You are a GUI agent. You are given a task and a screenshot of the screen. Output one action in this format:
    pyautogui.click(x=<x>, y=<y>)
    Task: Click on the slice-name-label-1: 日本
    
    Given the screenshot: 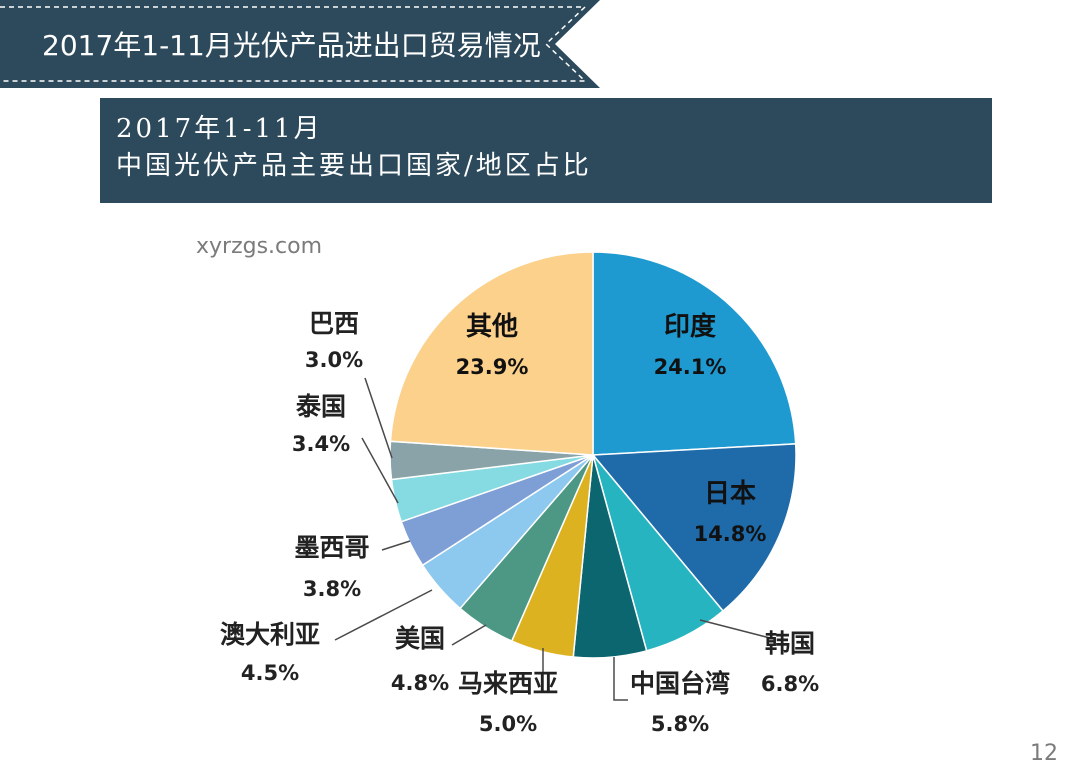 What is the action you would take?
    pyautogui.click(x=730, y=494)
    